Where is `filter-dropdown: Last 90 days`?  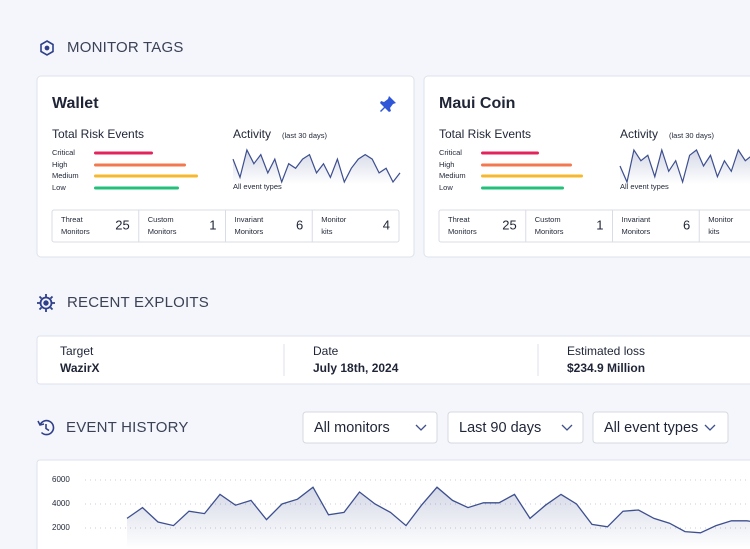
filter-dropdown: Last 90 days is located at coordinates (515, 427).